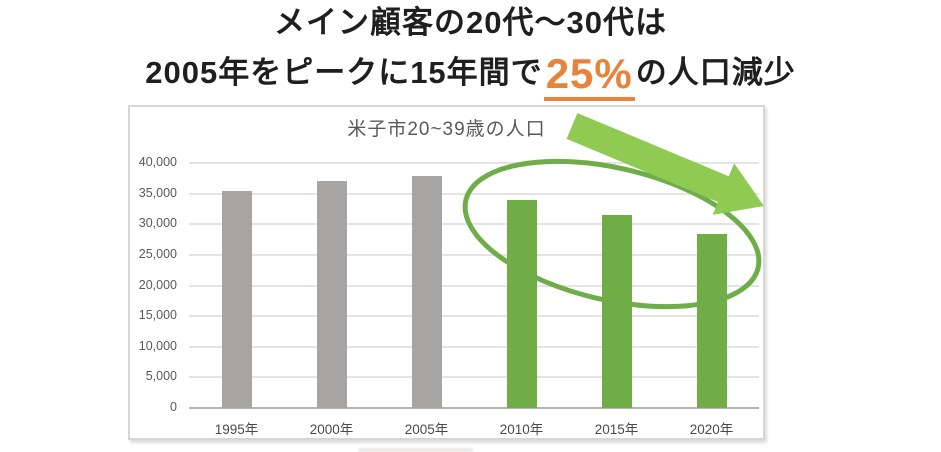  I want to click on x-tick-label: 2020年, so click(711, 429).